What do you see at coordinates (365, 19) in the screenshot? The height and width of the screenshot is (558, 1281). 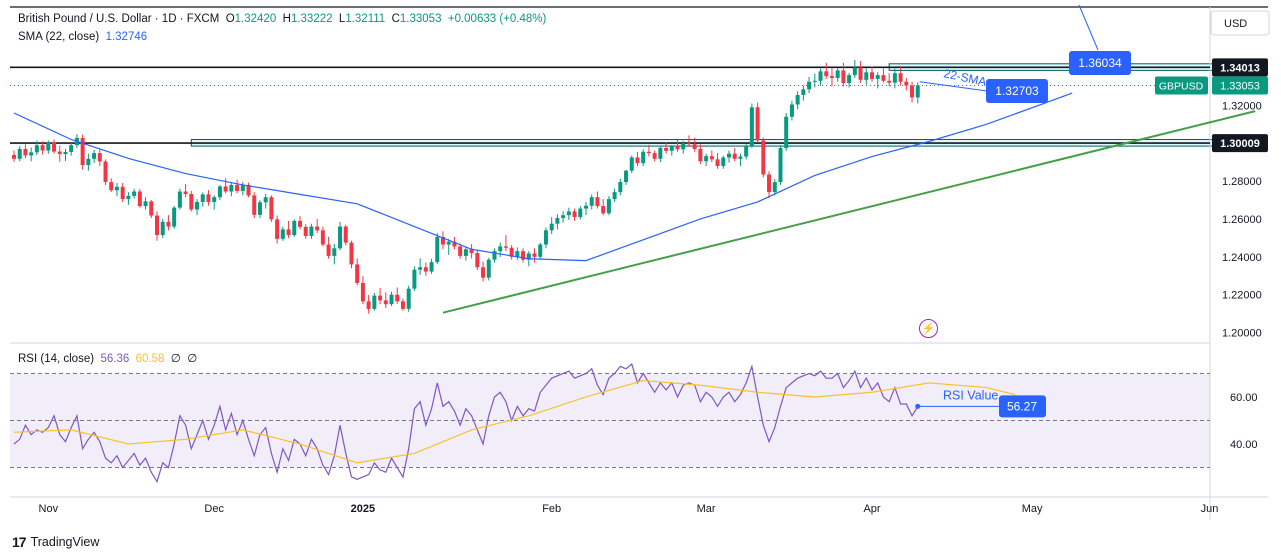 I see `low-value: 1.32111` at bounding box center [365, 19].